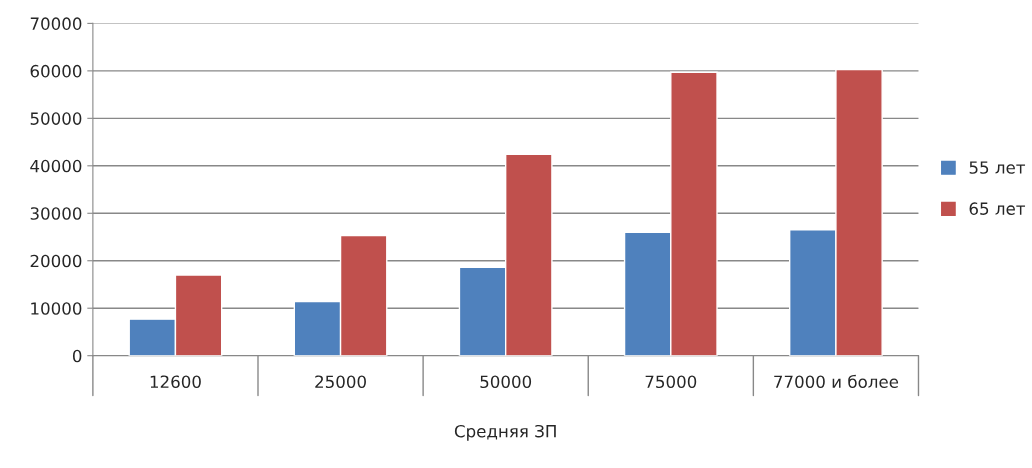  I want to click on x-axis-title: Средняя ЗП, so click(505, 432).